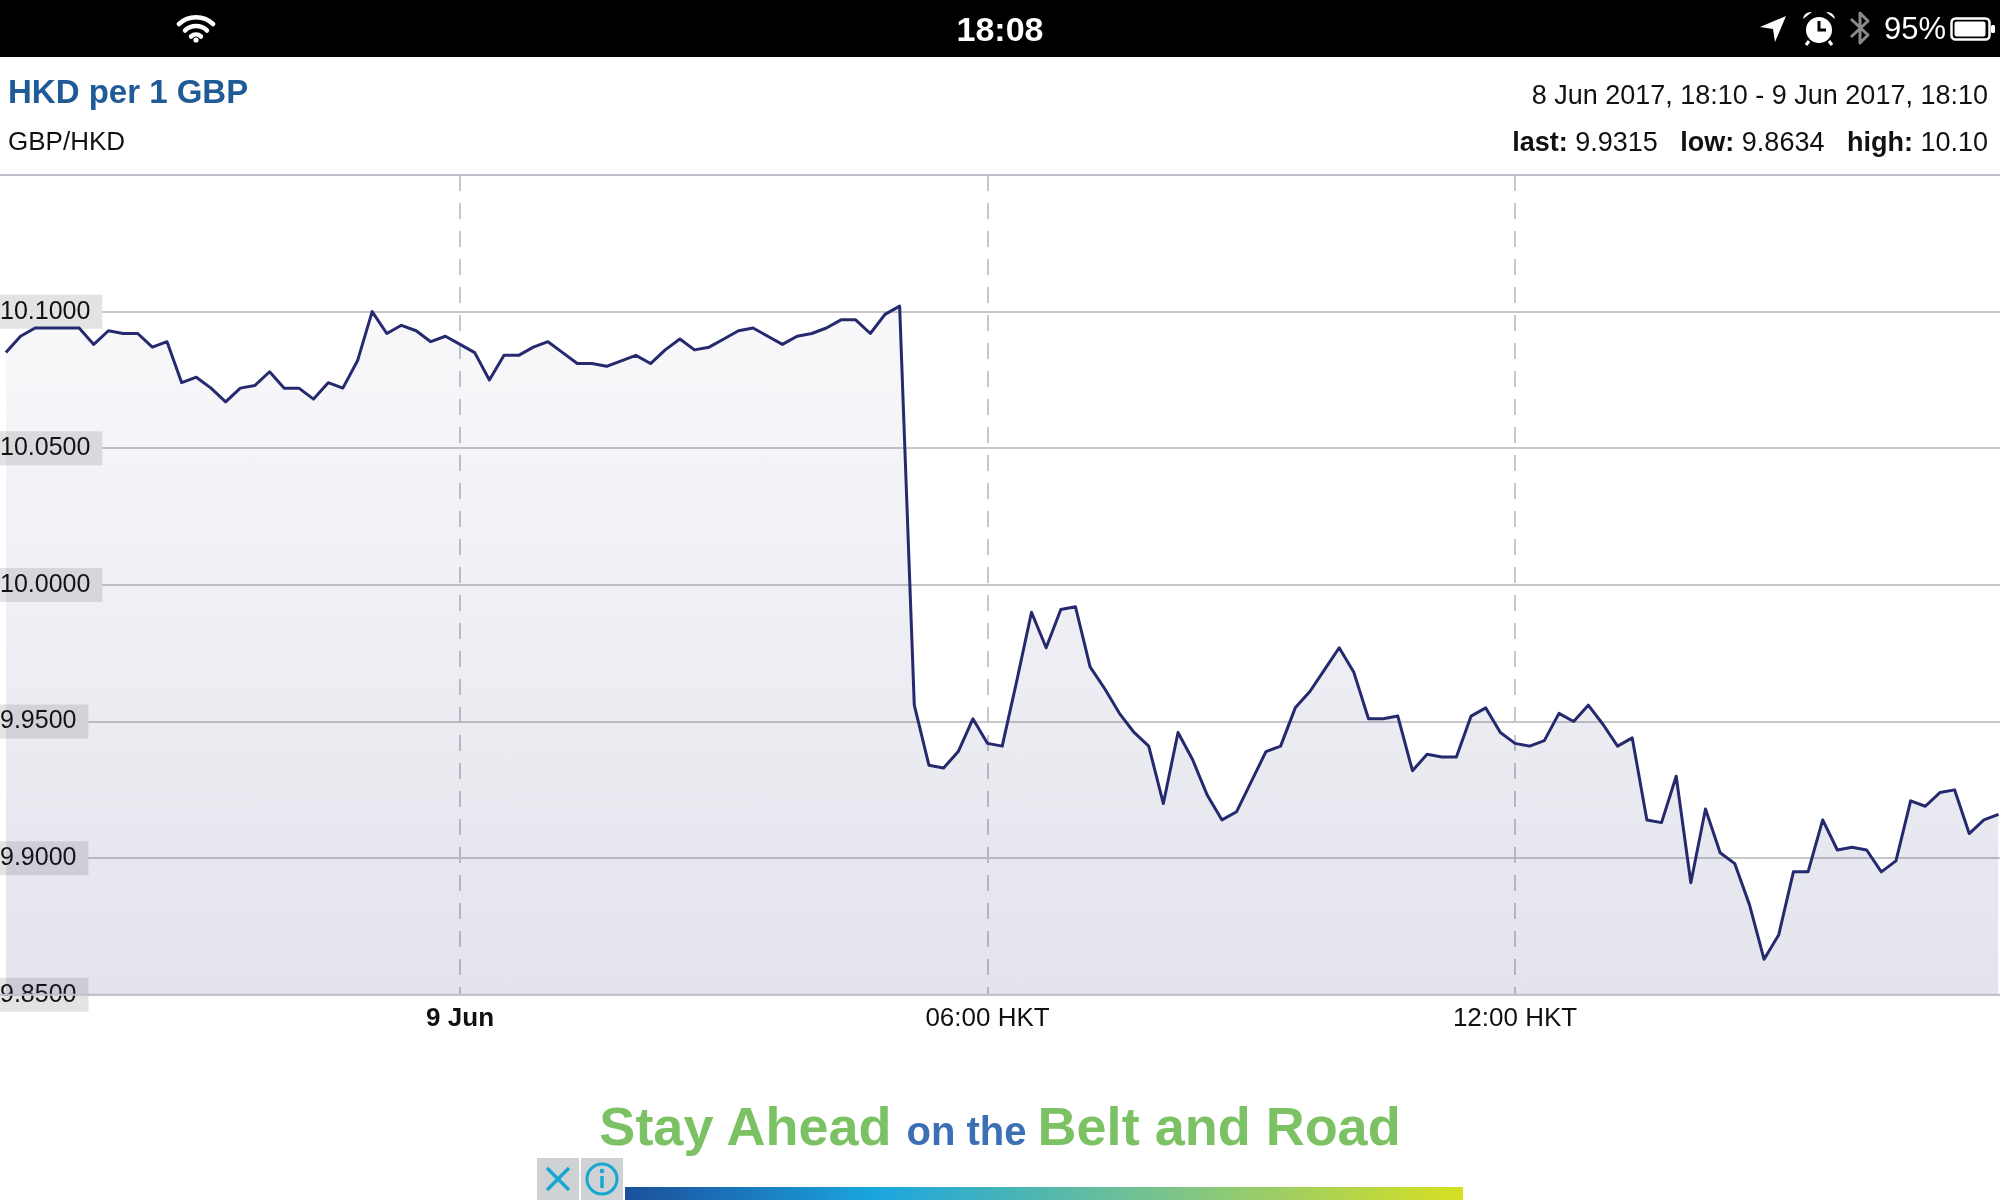 The width and height of the screenshot is (2000, 1200). Describe the element at coordinates (38, 719) in the screenshot. I see `y-tick-label: 9.9500` at that location.